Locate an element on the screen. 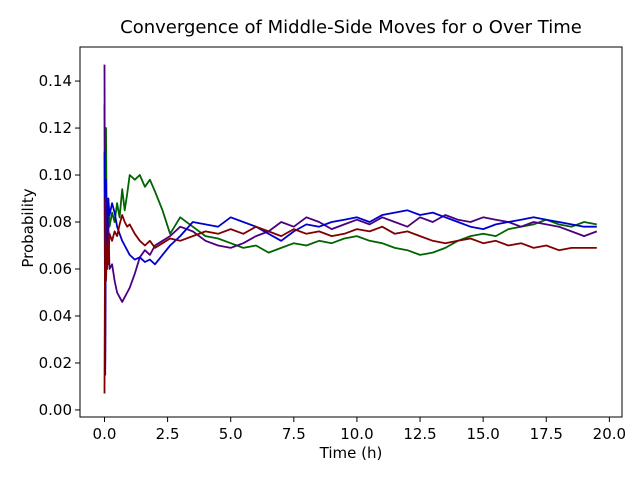  x-axis: 0.0 2.5 5.0 7.5 10.0 12.5 15.0 17.5 20.0 is located at coordinates (359, 430).